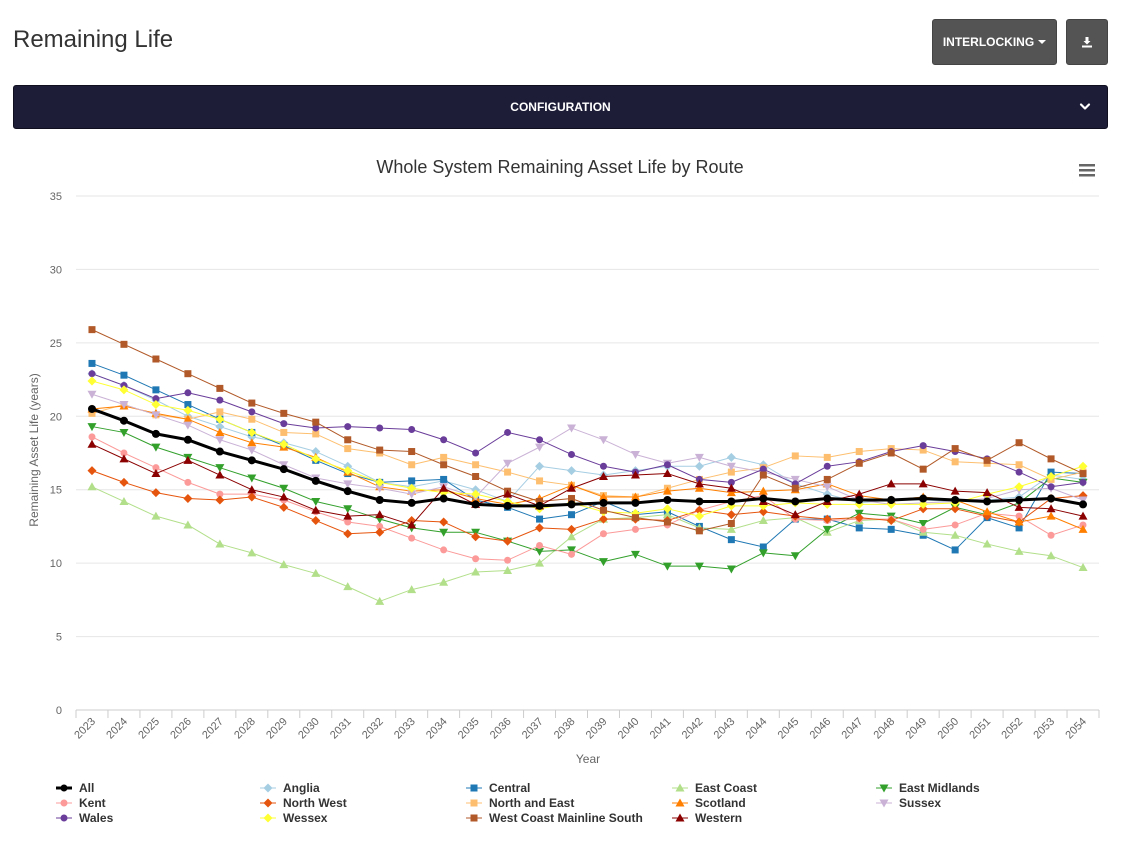  What do you see at coordinates (520, 803) in the screenshot?
I see `legend-item-north-and-east: North and East` at bounding box center [520, 803].